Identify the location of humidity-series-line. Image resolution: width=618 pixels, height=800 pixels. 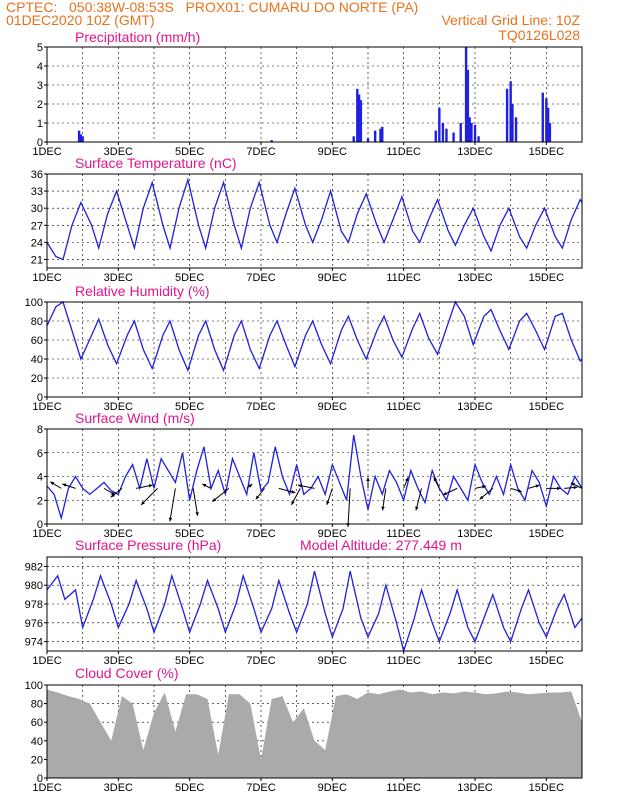
(314, 336).